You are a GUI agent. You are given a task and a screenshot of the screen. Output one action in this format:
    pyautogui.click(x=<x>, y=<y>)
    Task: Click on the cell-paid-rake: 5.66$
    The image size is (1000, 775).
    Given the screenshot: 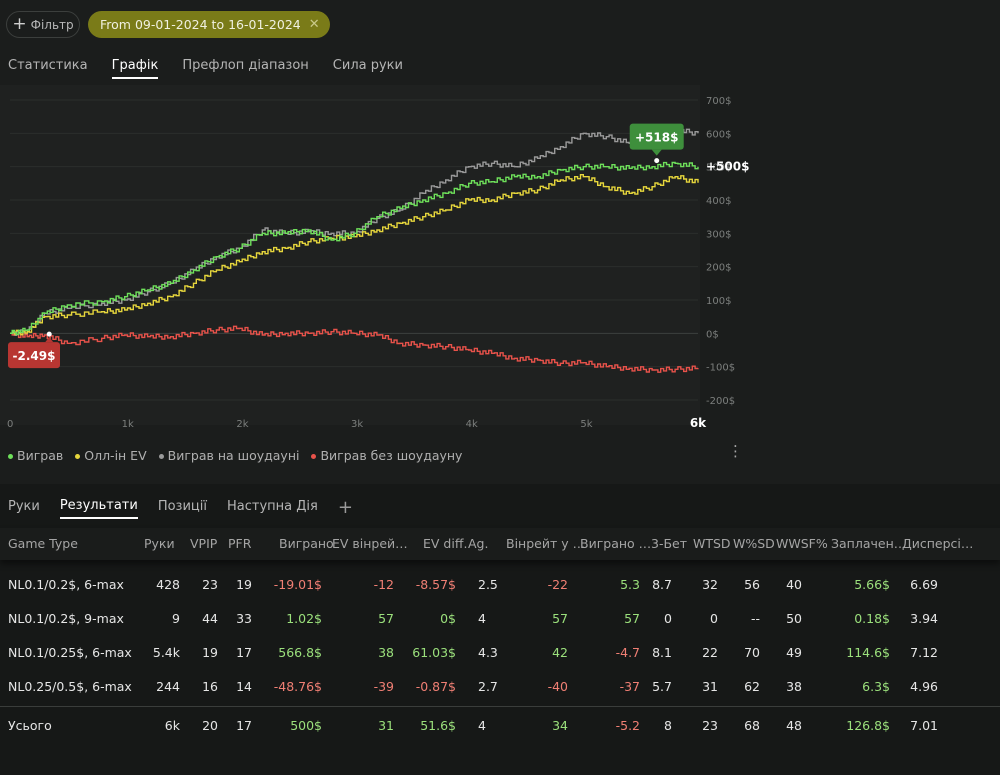 What is the action you would take?
    pyautogui.click(x=872, y=584)
    